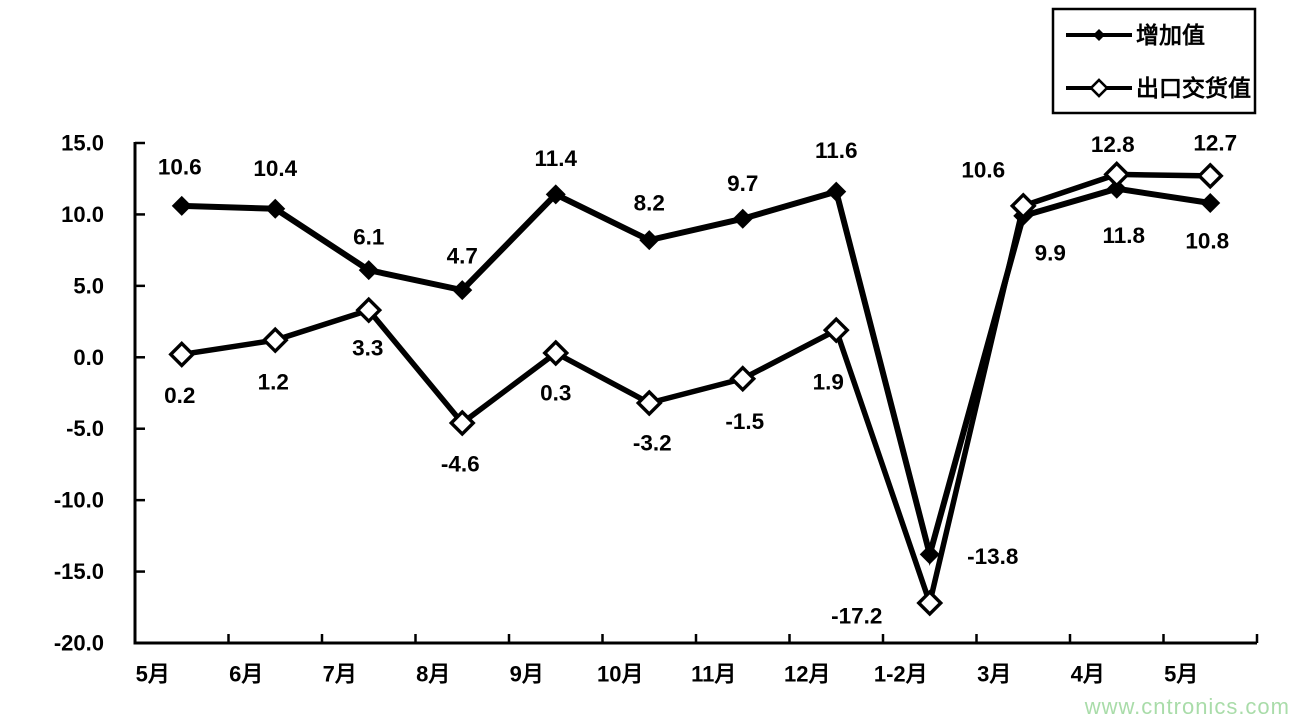 This screenshot has width=1298, height=722. What do you see at coordinates (368, 237) in the screenshot?
I see `data-label: 6.1` at bounding box center [368, 237].